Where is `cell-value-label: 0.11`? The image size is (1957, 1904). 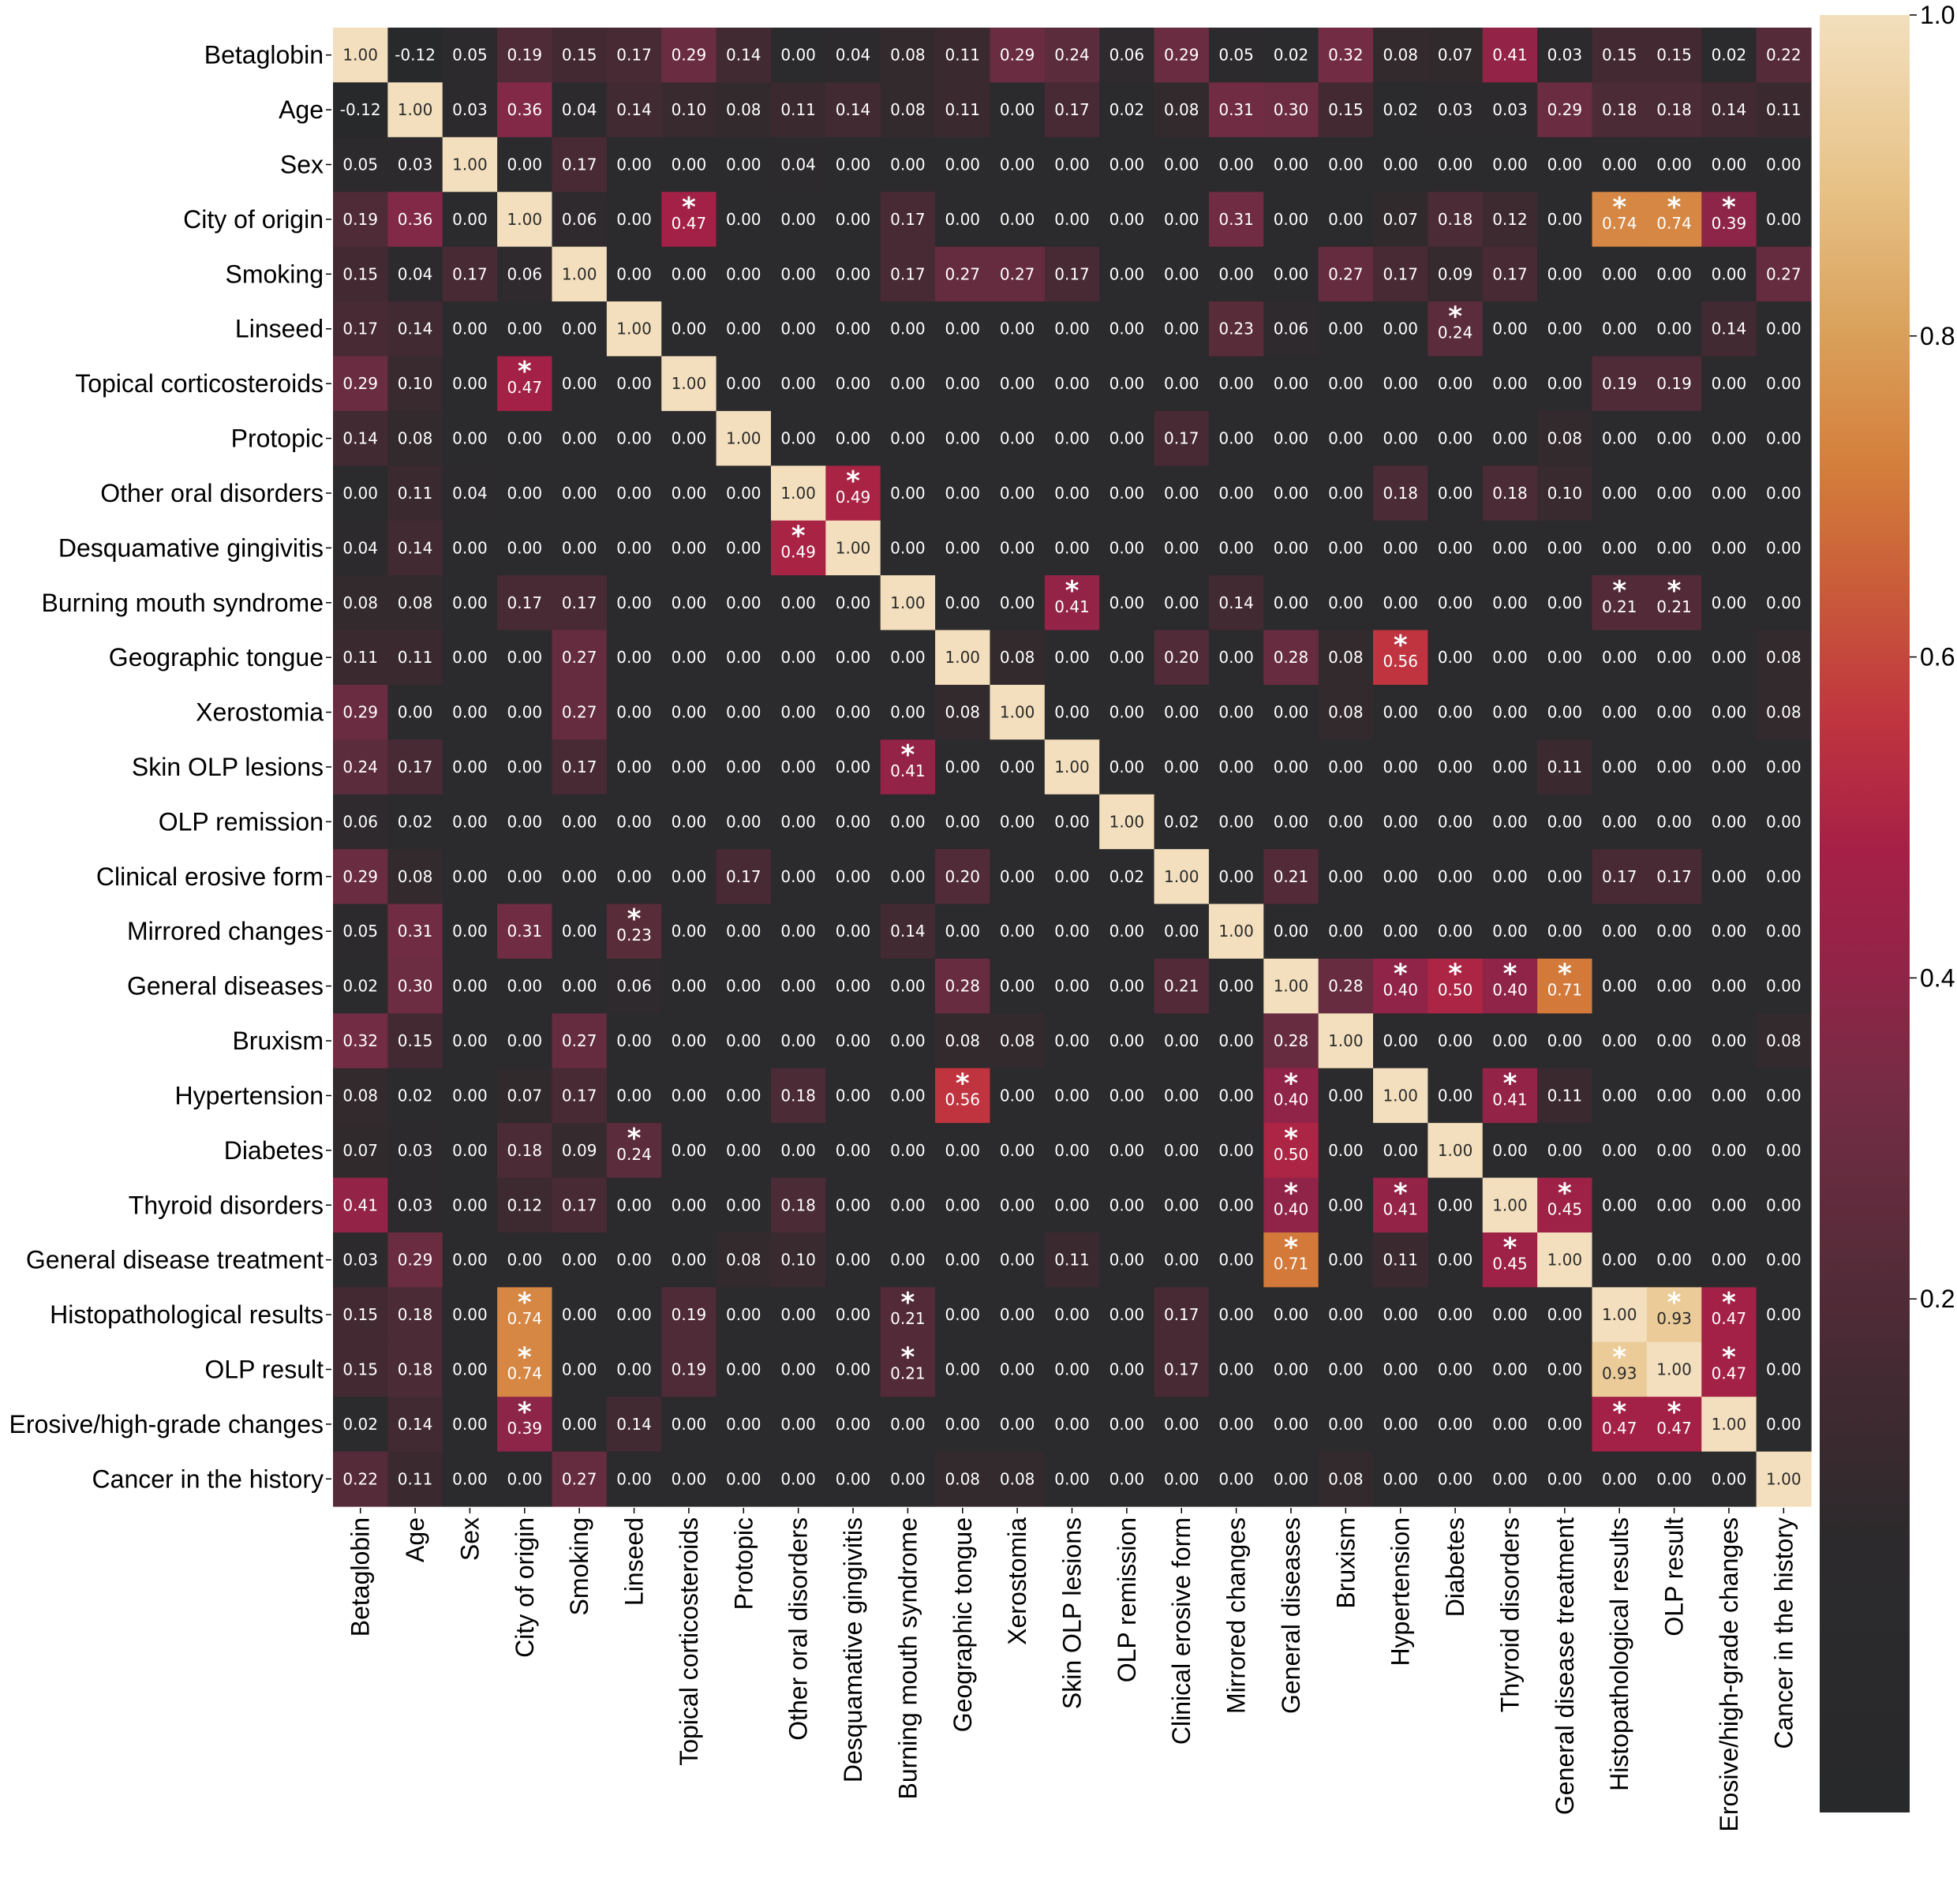
cell-value-label: 0.11 is located at coordinates (360, 657).